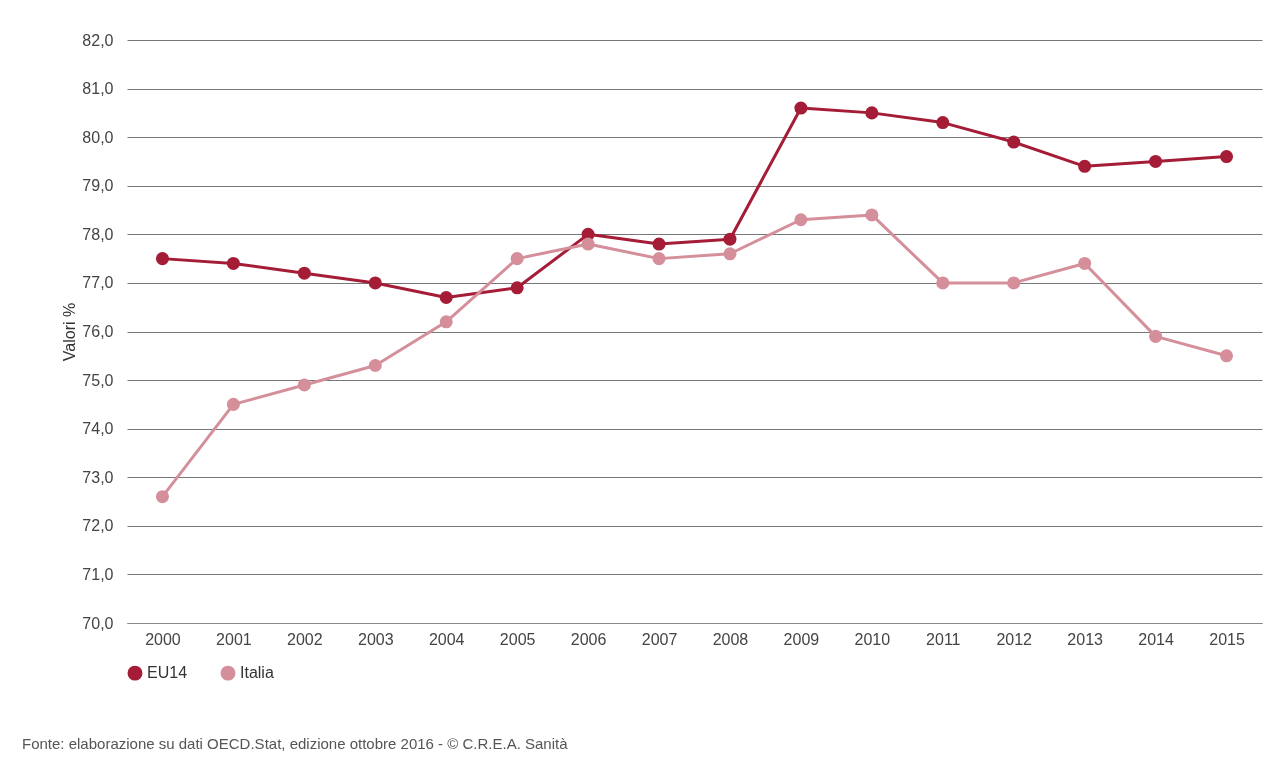  Describe the element at coordinates (295, 743) in the screenshot. I see `source-note: Fonte: elaborazione su dati OECD.Stat, edizione ottobre 2016 - © C.R.E.A. Sanità` at that location.